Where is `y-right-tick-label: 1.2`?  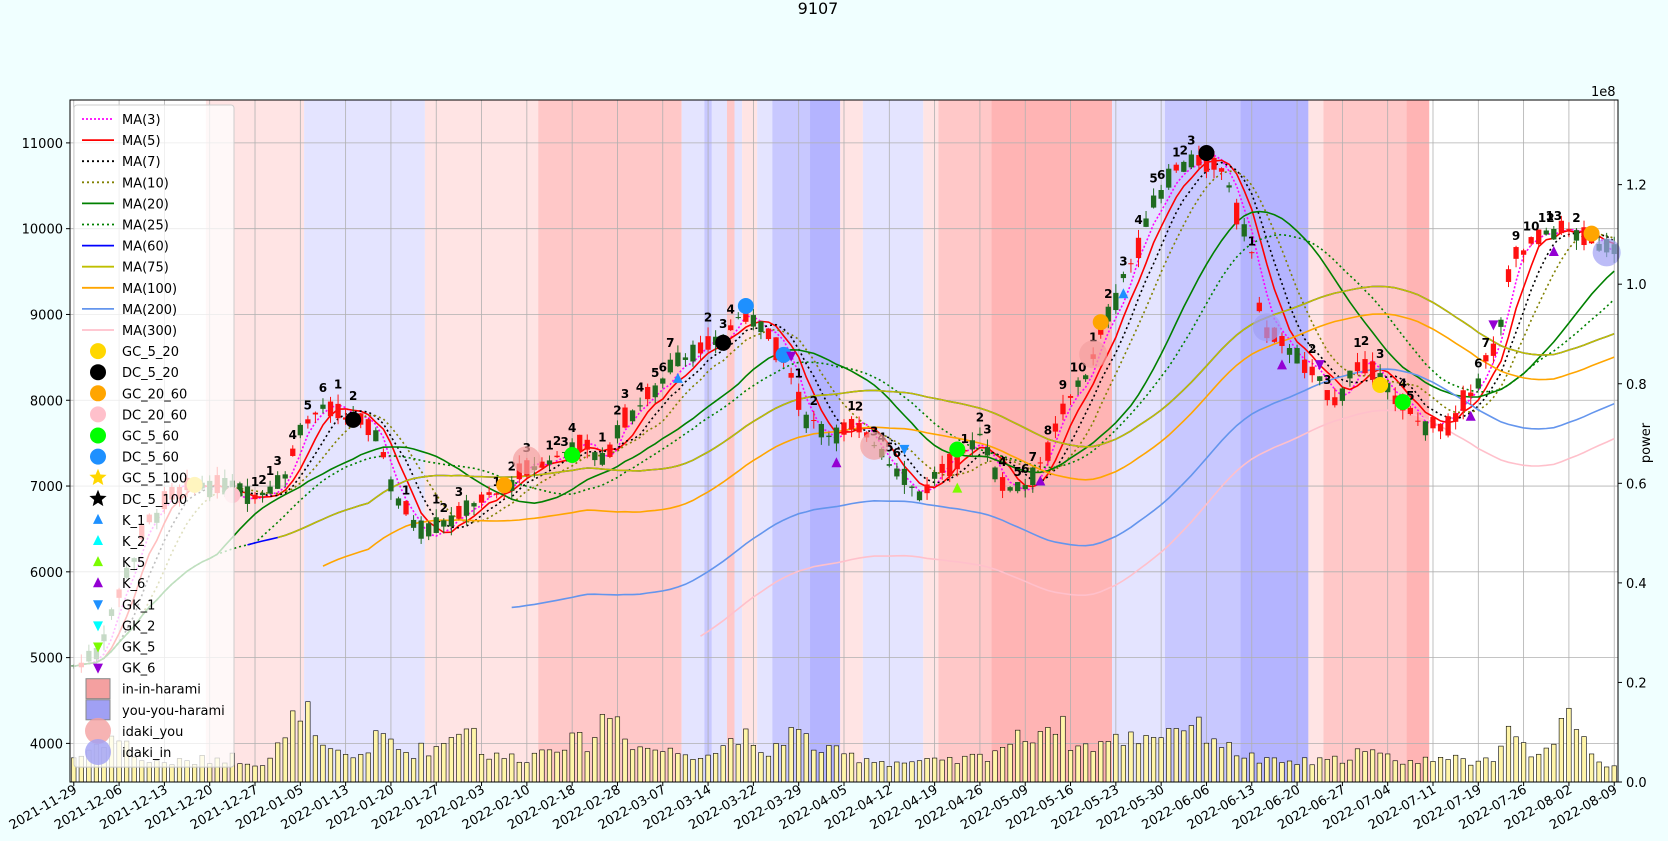 y-right-tick-label: 1.2 is located at coordinates (1636, 186).